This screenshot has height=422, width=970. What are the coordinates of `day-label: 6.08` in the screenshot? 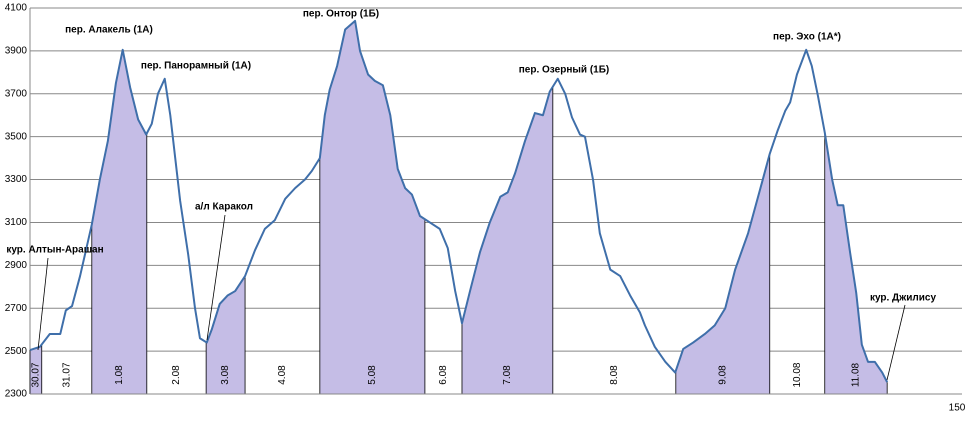 It's located at (443, 375).